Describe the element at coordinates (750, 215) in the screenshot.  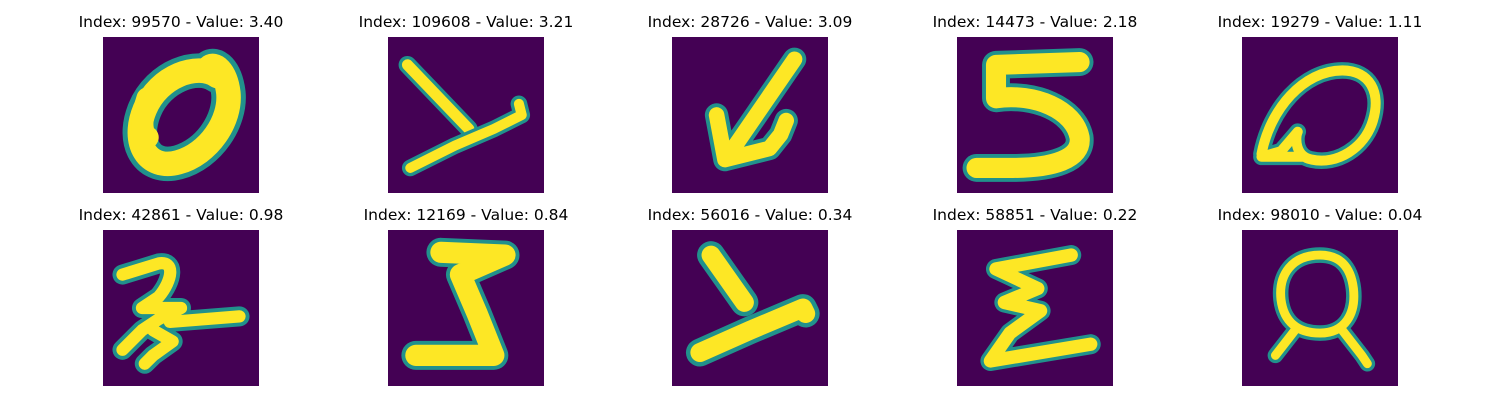
I see `panel-title: Index: 56016 - Value: 0.34` at that location.